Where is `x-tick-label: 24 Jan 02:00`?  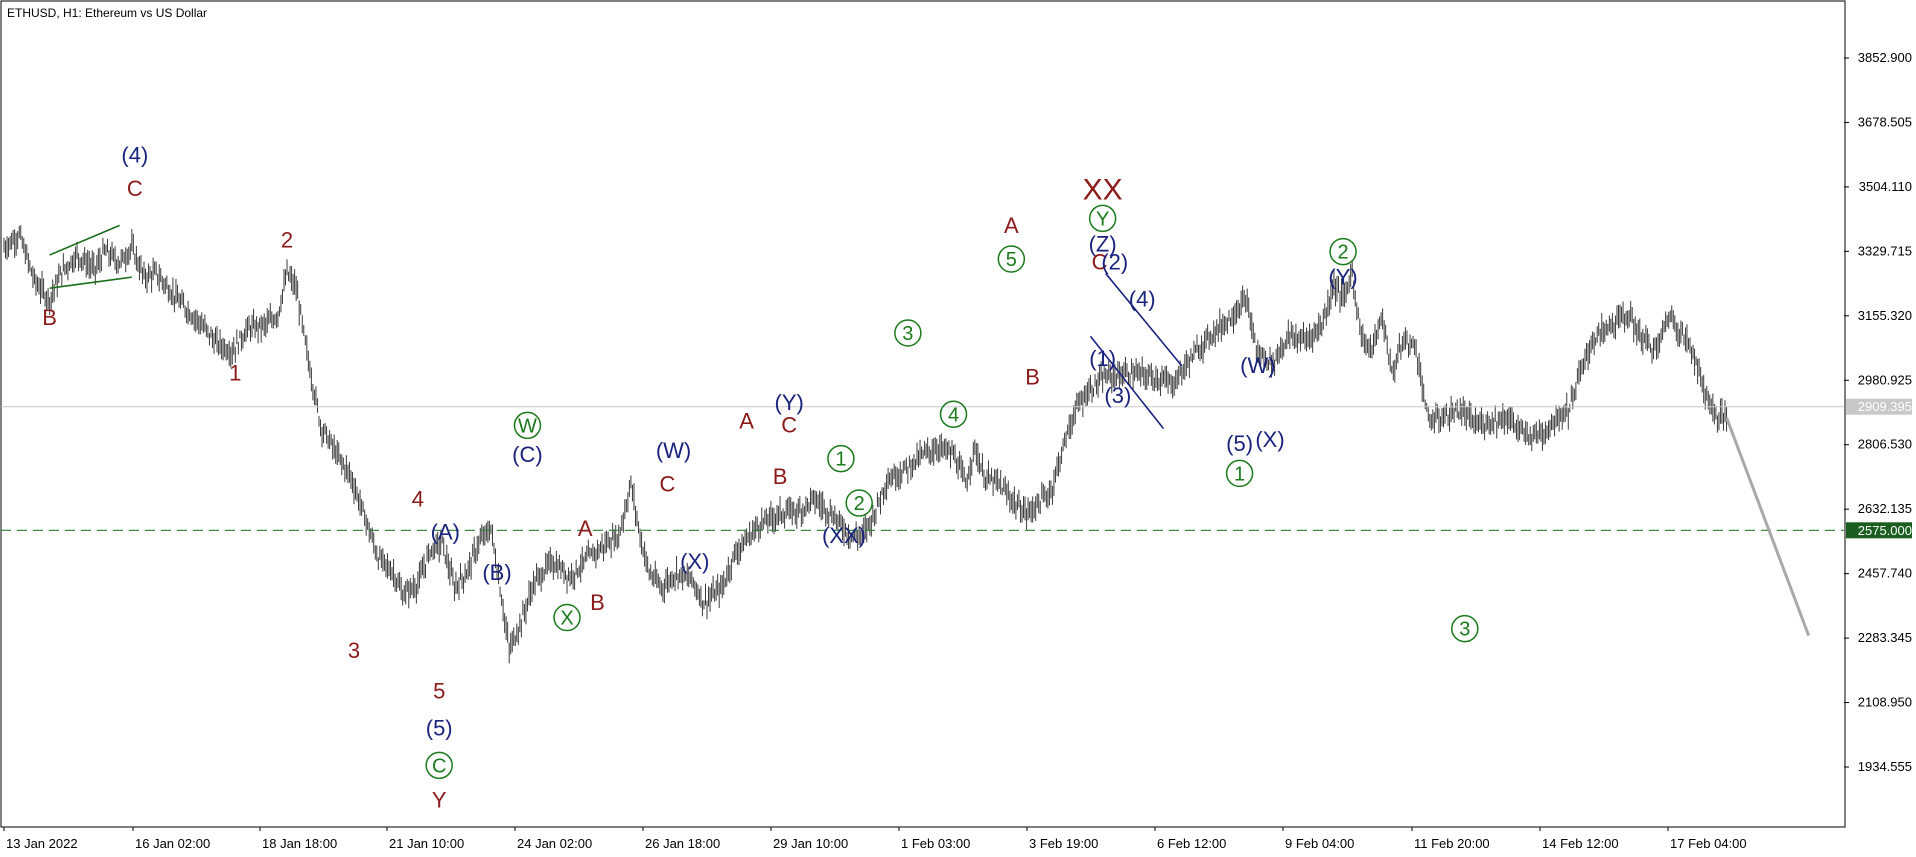 x-tick-label: 24 Jan 02:00 is located at coordinates (554, 843).